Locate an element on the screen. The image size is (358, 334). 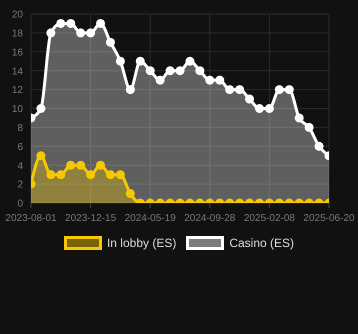
y-tick-label: 8 is located at coordinates (20, 128).